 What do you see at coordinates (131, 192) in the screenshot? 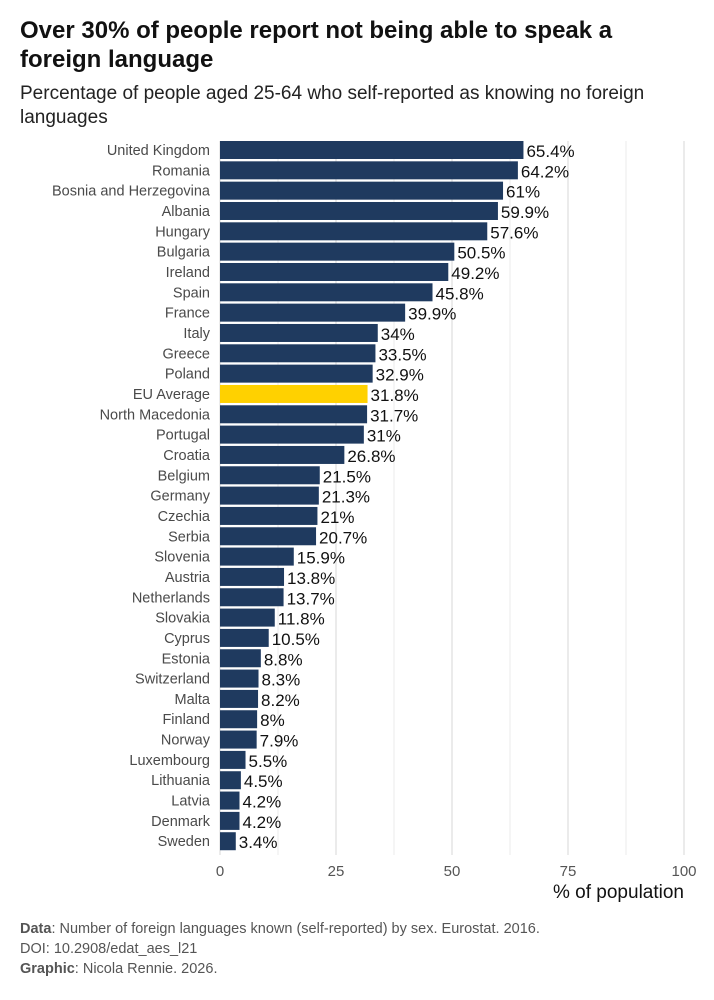
I see `category-label: Bosnia and Herzegovina` at bounding box center [131, 192].